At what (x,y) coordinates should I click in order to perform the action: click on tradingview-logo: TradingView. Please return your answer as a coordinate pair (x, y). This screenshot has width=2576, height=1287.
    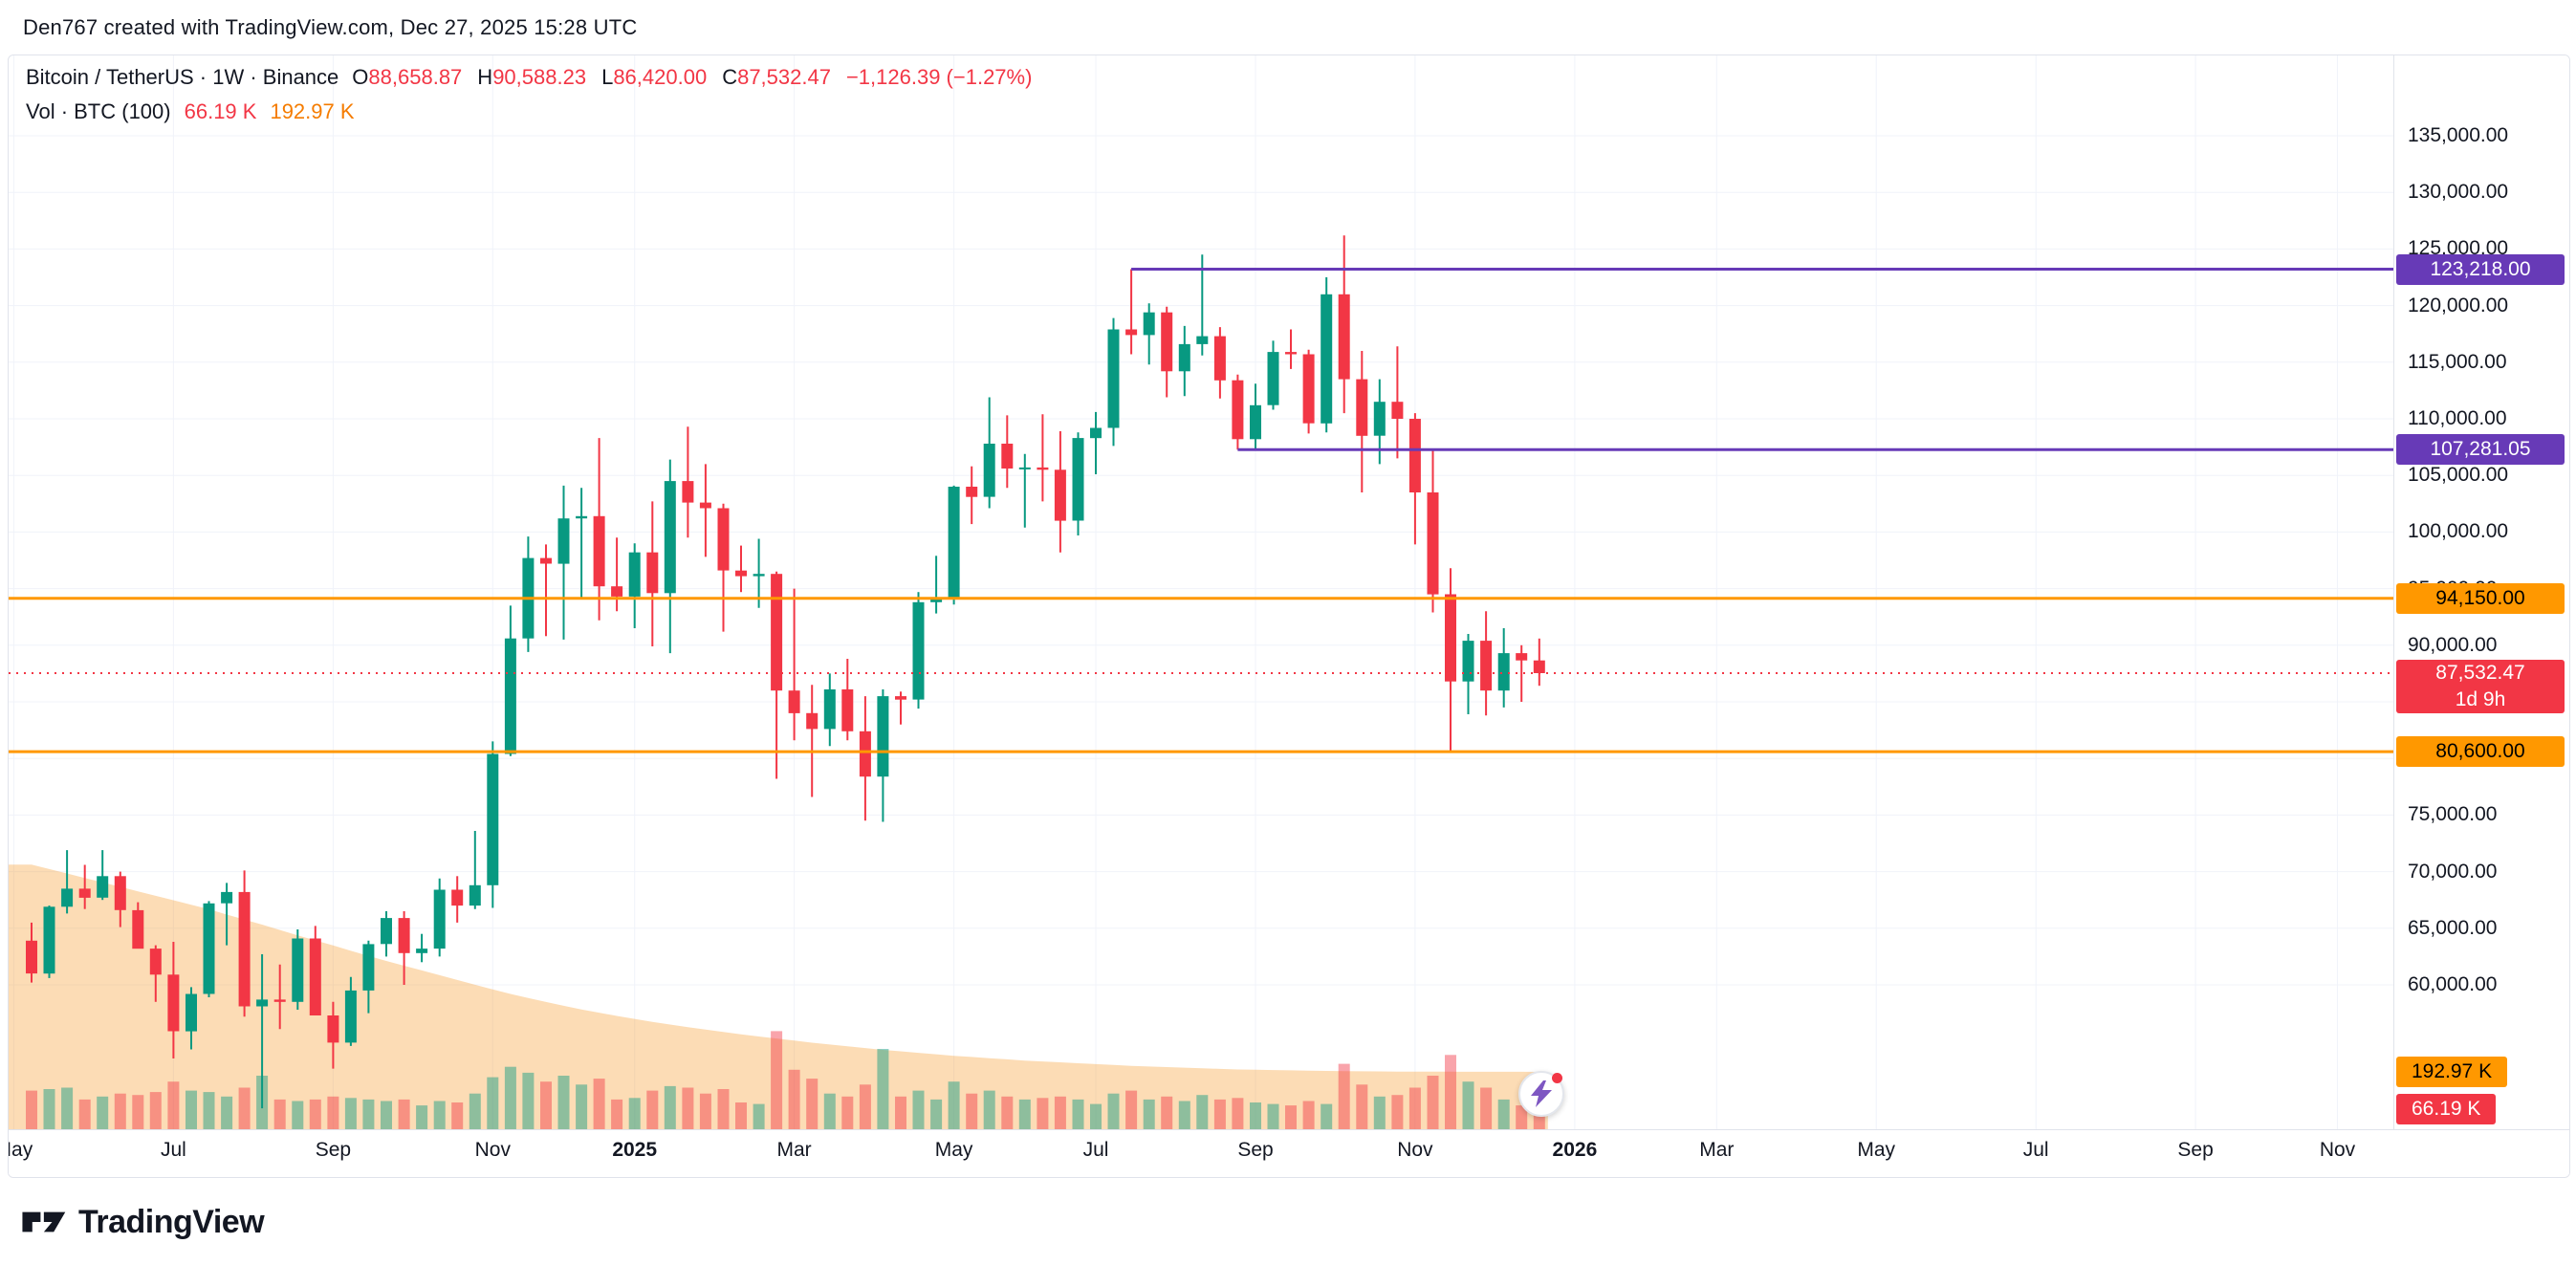
    Looking at the image, I should click on (142, 1222).